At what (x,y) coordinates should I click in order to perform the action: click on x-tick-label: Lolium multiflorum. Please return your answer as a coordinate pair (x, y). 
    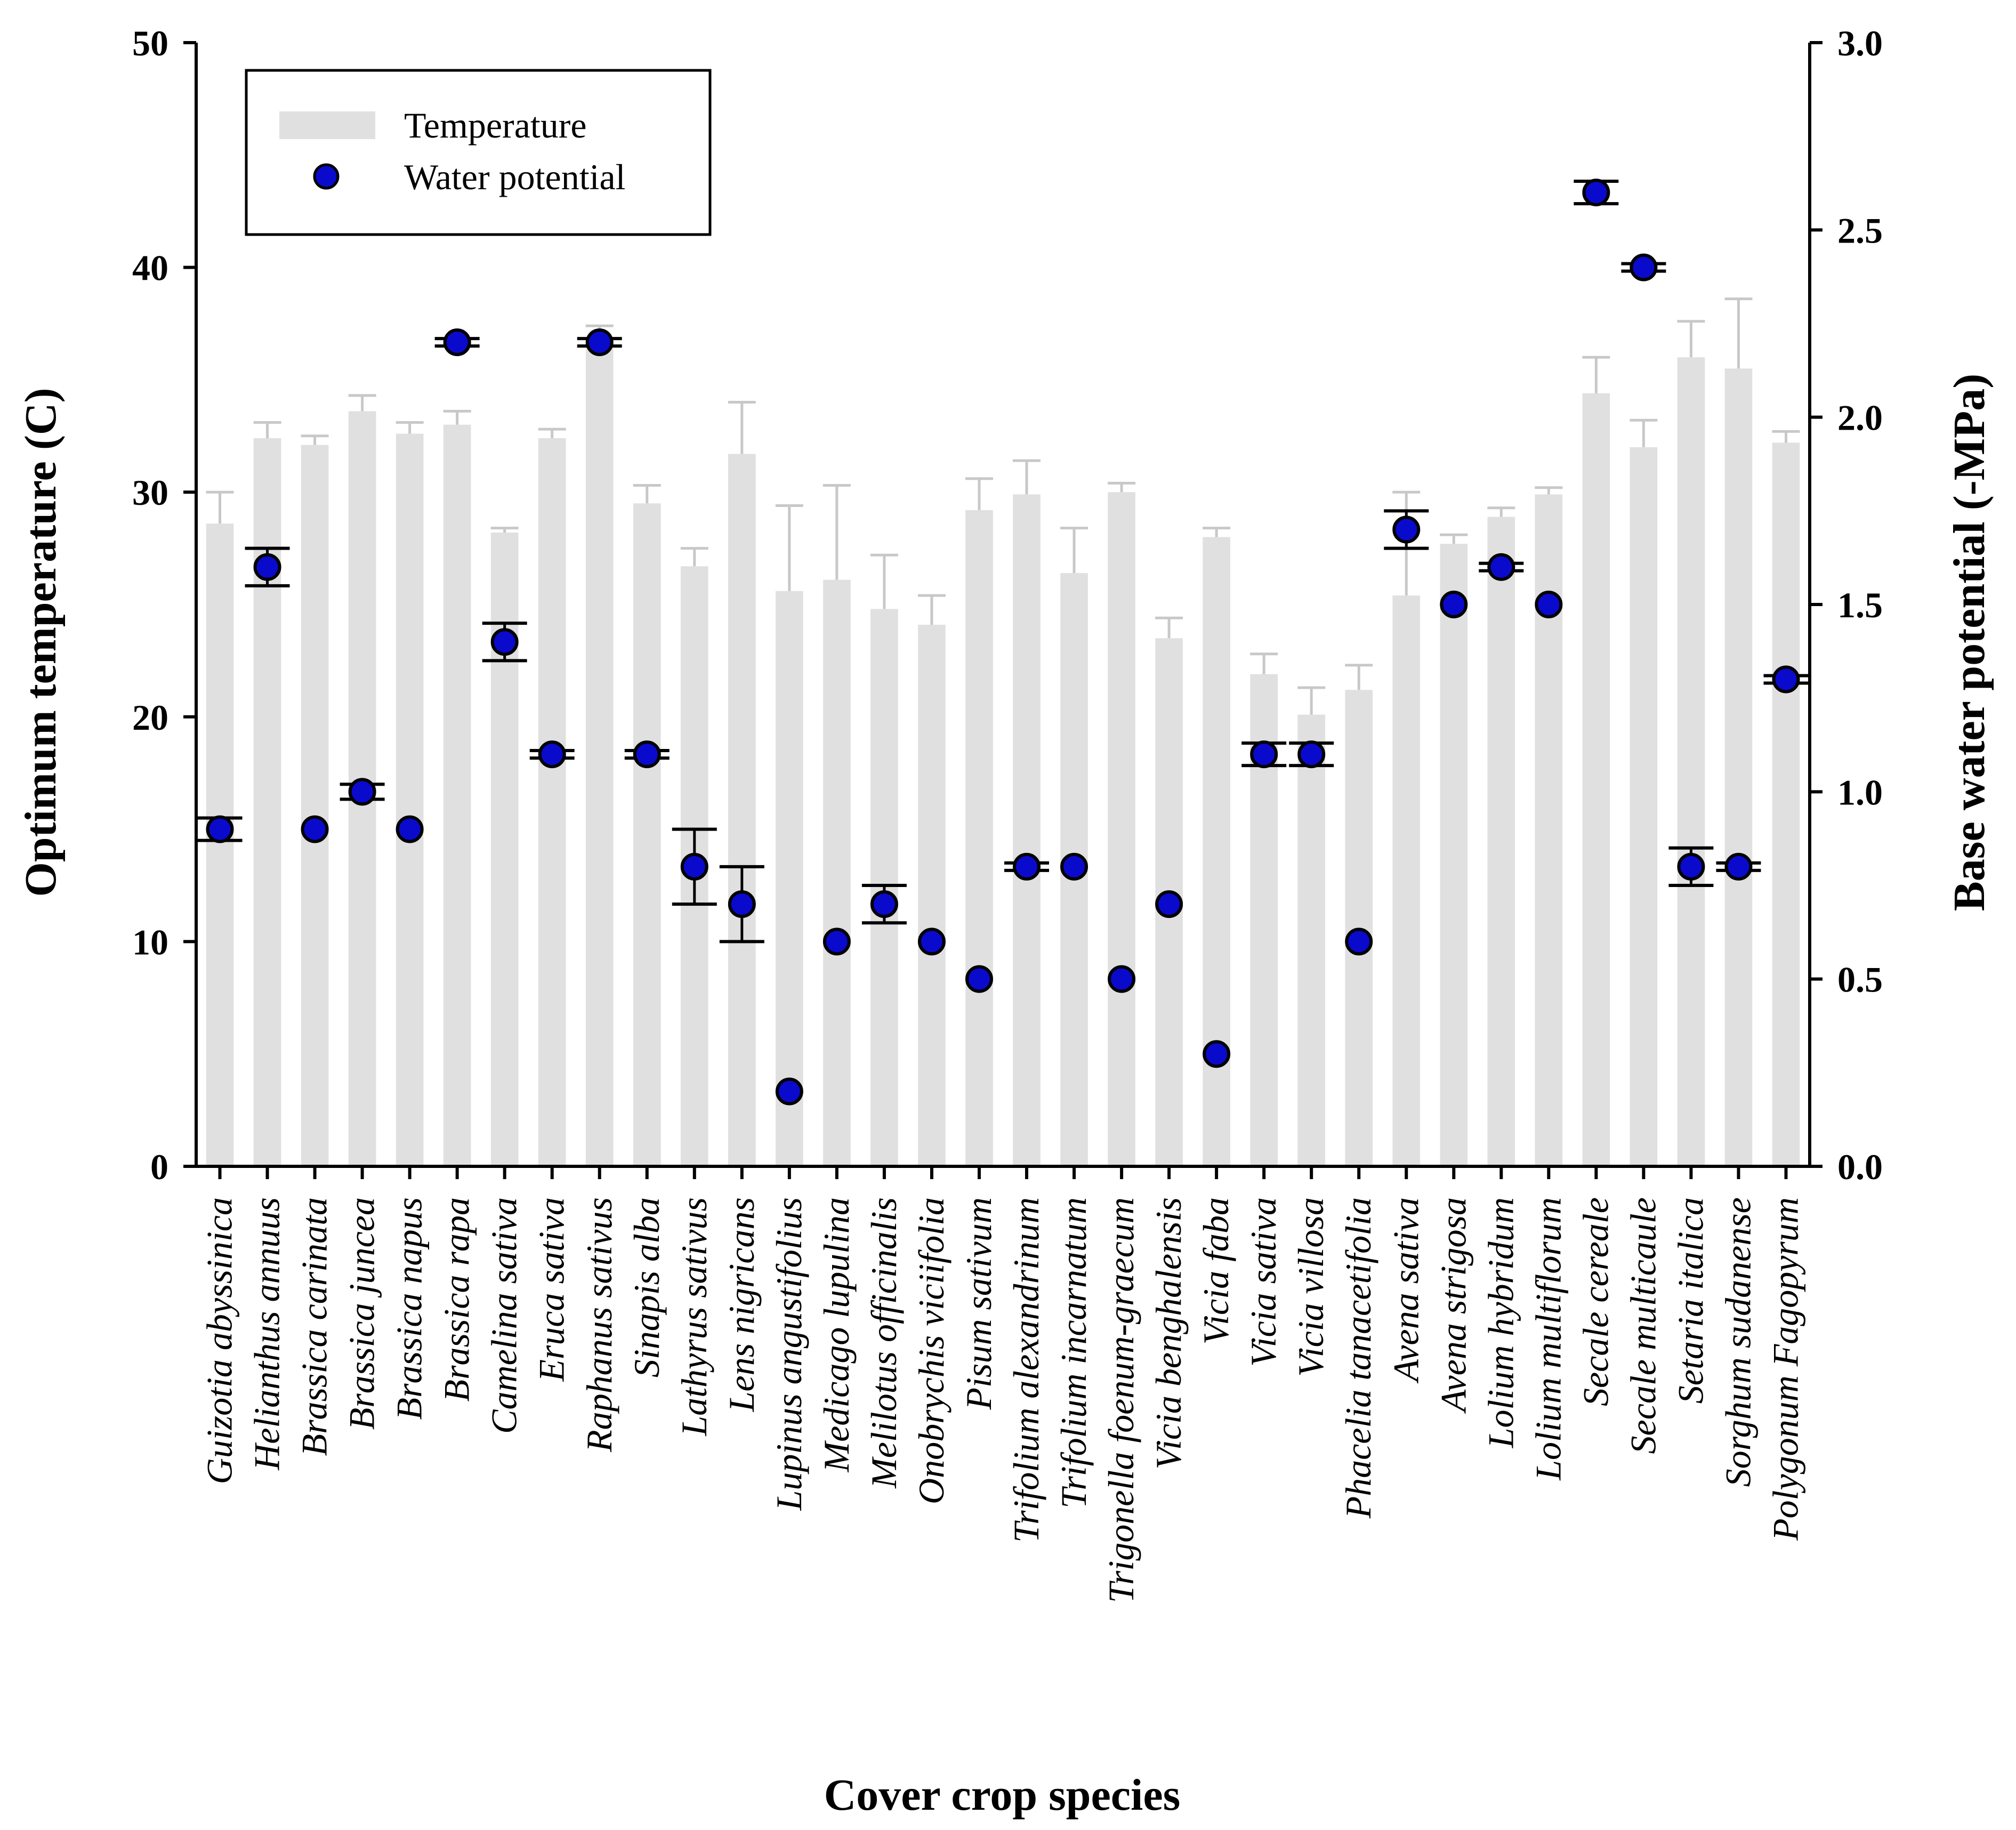
    Looking at the image, I should click on (1548, 1339).